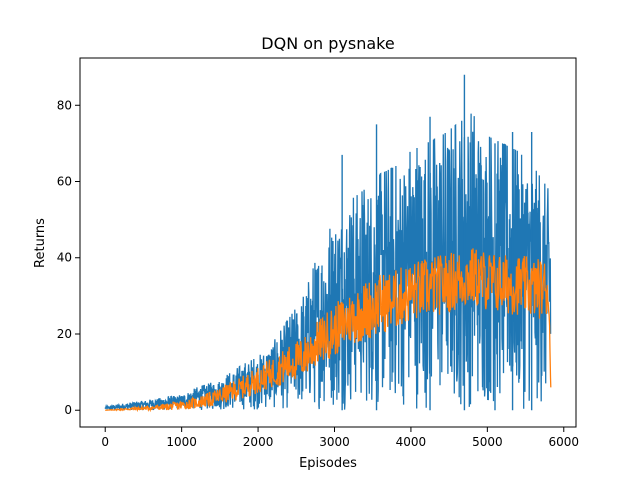 This screenshot has width=640, height=484. What do you see at coordinates (181, 442) in the screenshot?
I see `x-tick-label: 1000` at bounding box center [181, 442].